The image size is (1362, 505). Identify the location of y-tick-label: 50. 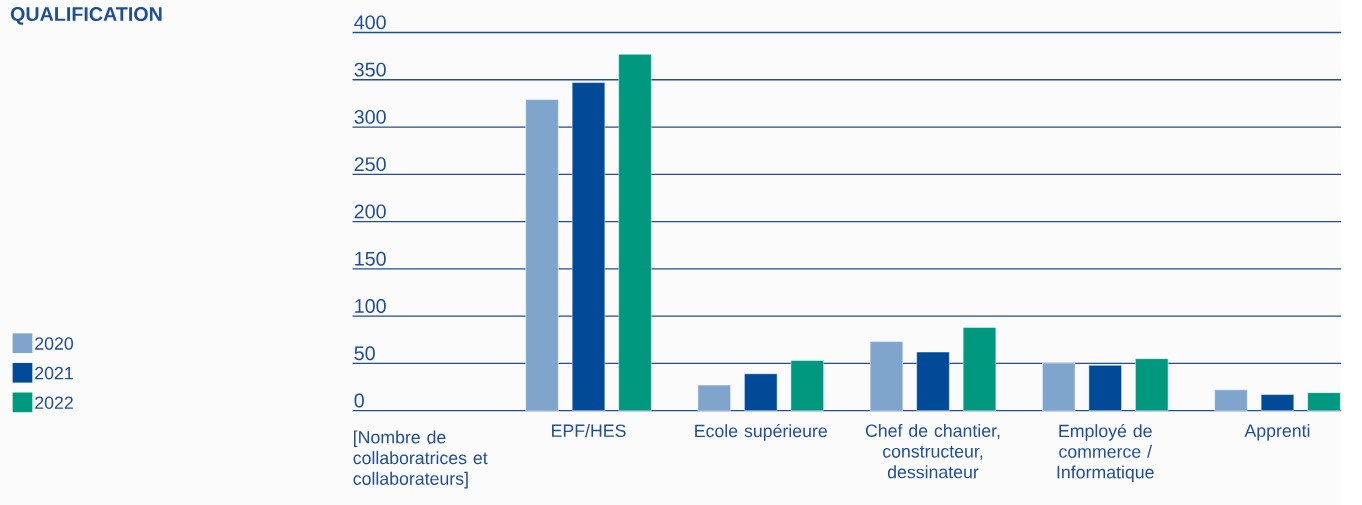
(364, 353).